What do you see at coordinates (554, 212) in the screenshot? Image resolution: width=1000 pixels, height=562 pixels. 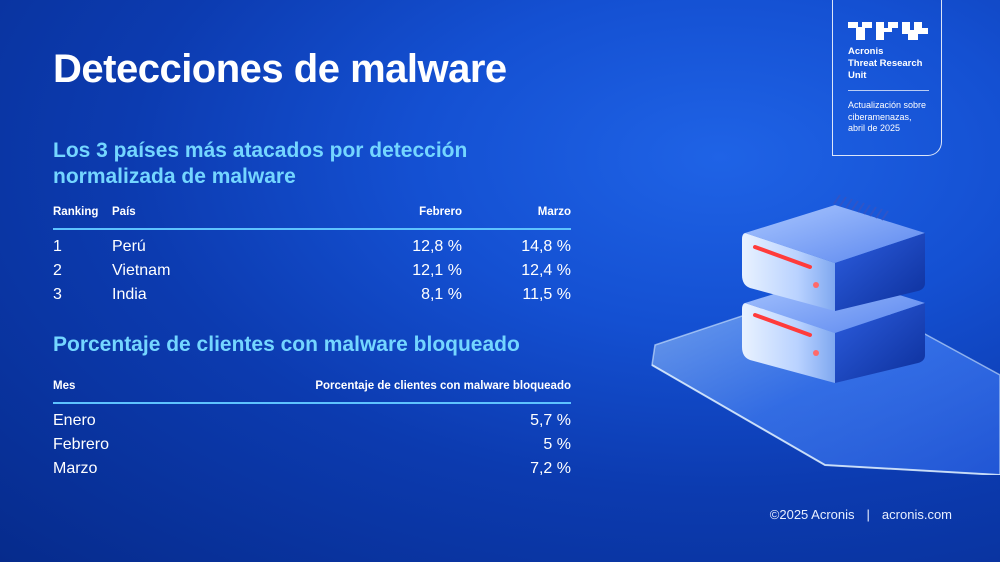 I see `header-marzo: Marzo` at bounding box center [554, 212].